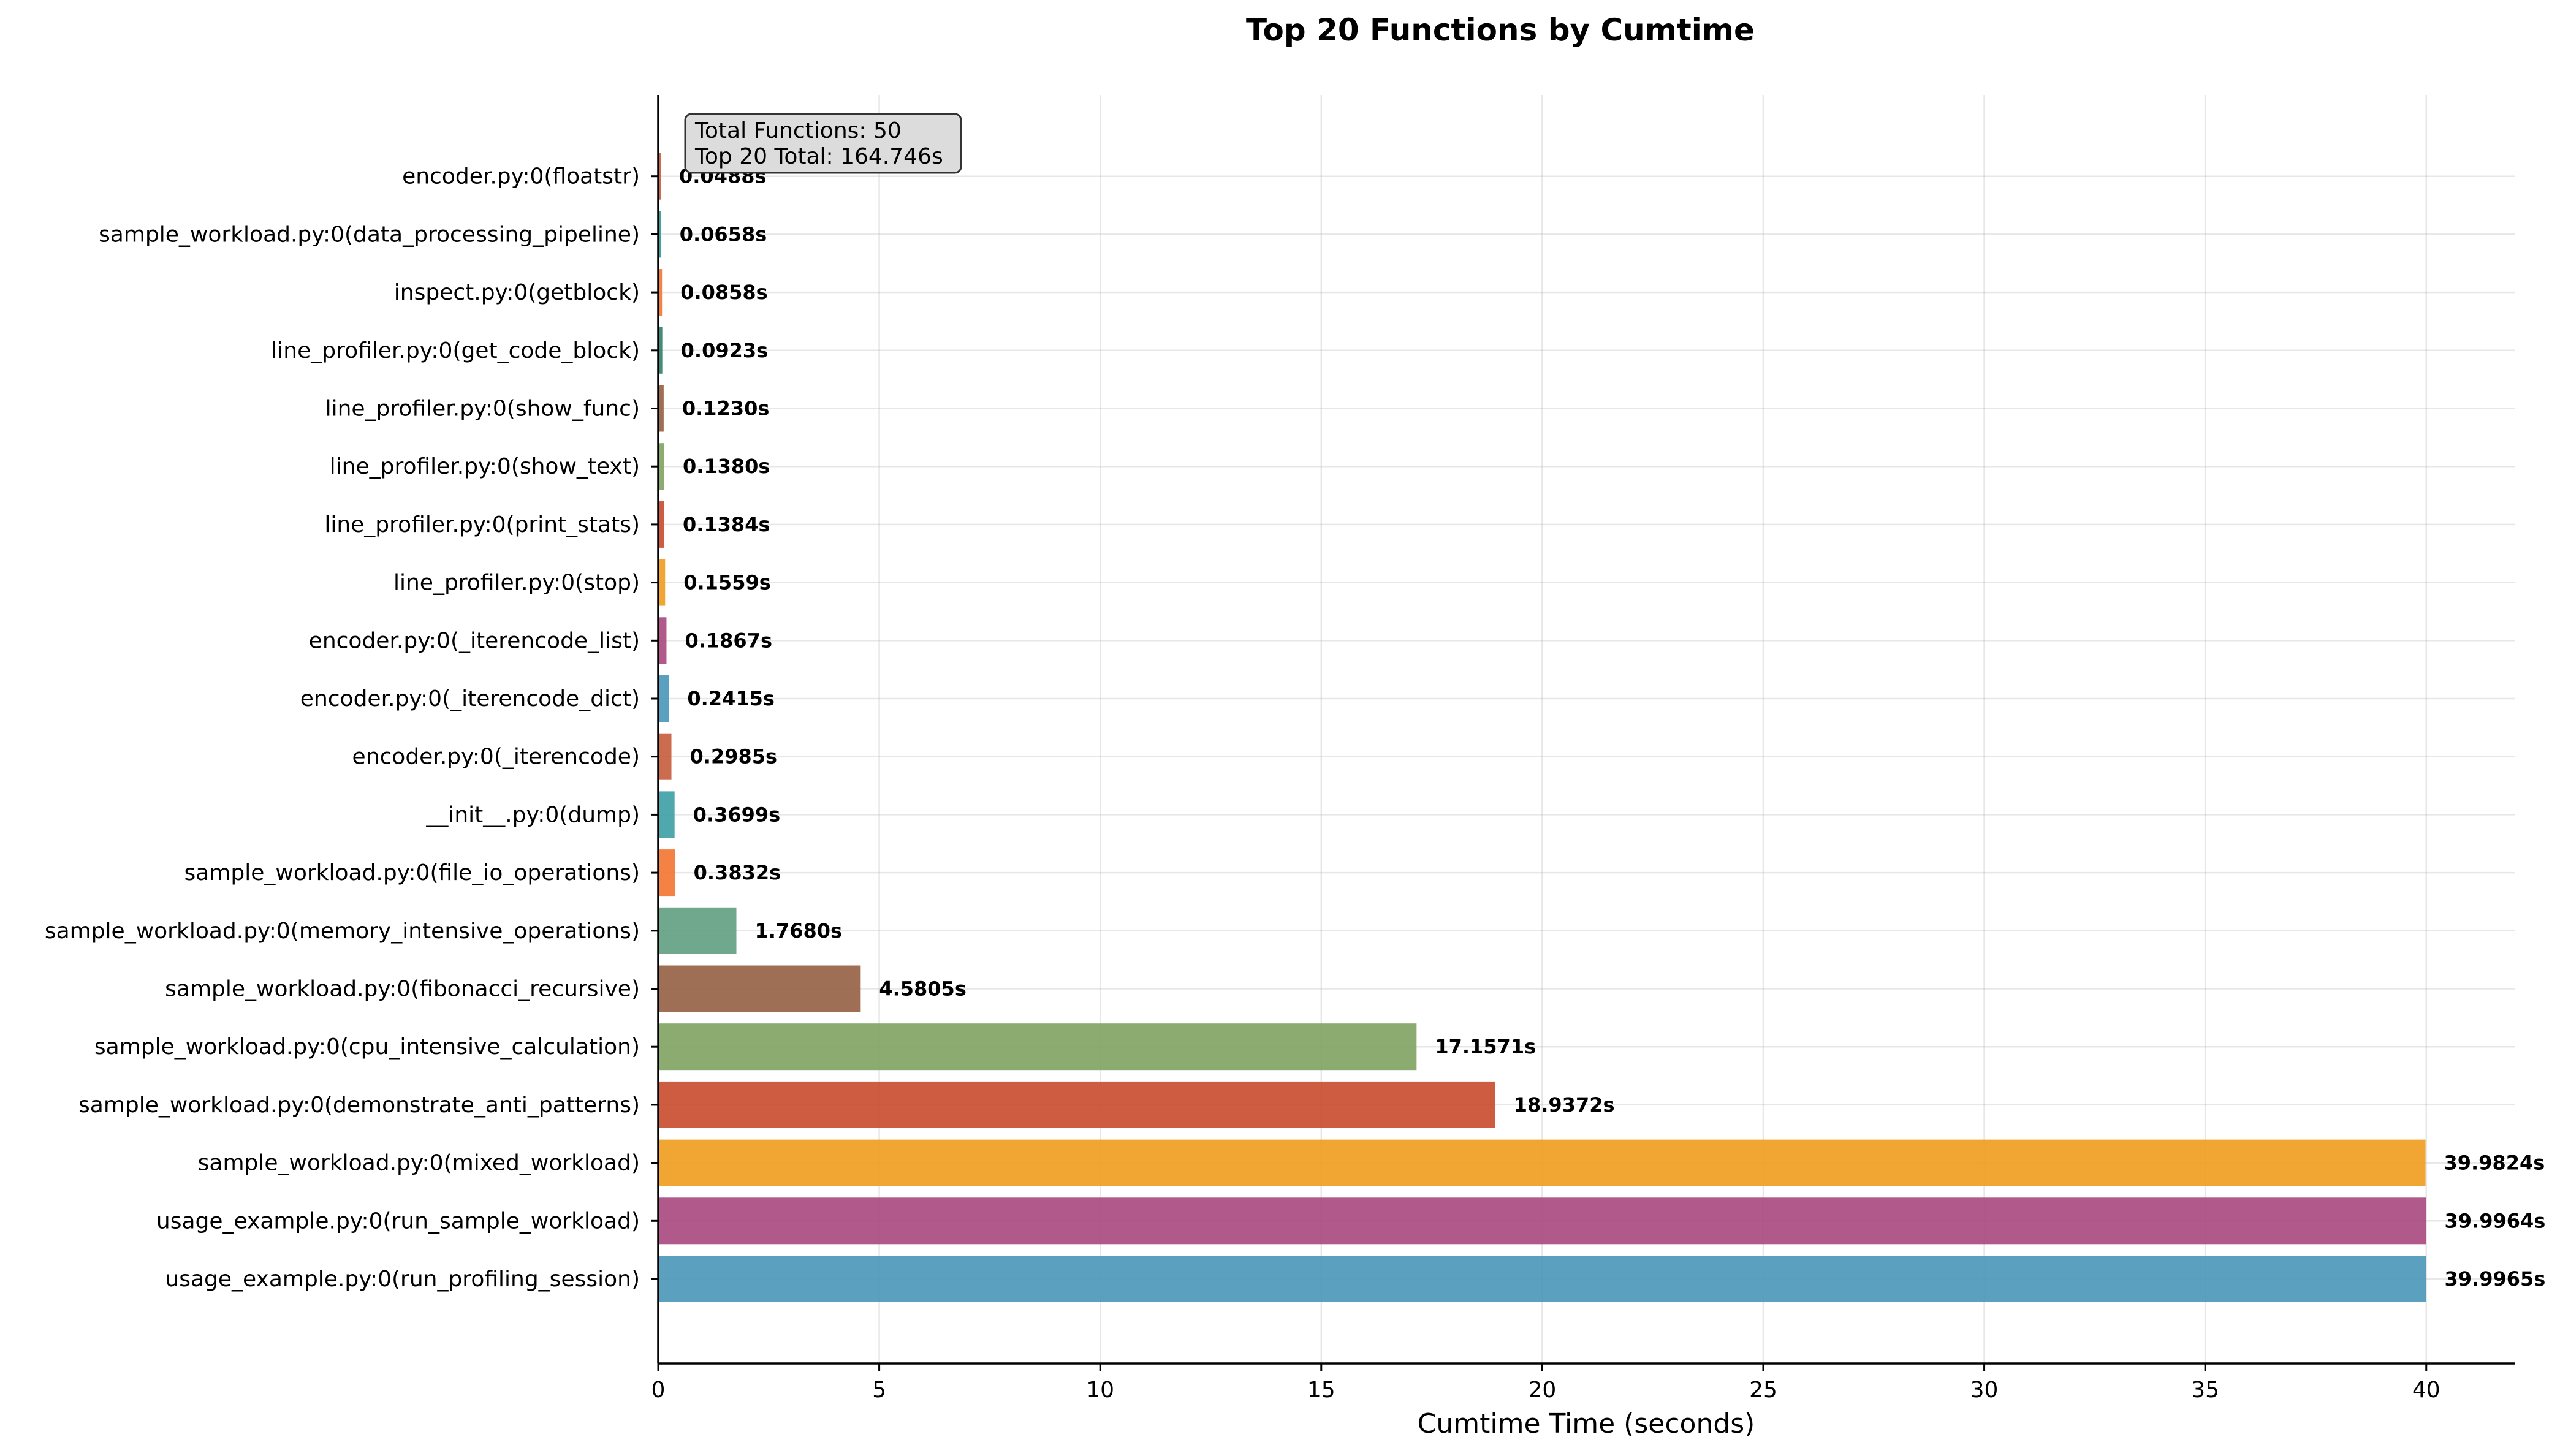 The width and height of the screenshot is (2560, 1456). What do you see at coordinates (2494, 1163) in the screenshot?
I see `bar-value-label: 39.9824s` at bounding box center [2494, 1163].